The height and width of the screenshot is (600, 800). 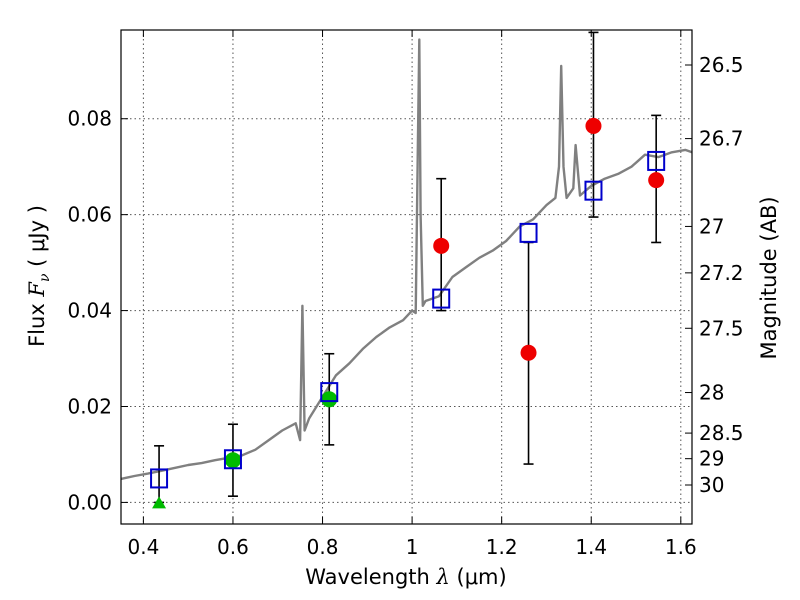 What do you see at coordinates (721, 433) in the screenshot?
I see `mag-tick-label: 28.5` at bounding box center [721, 433].